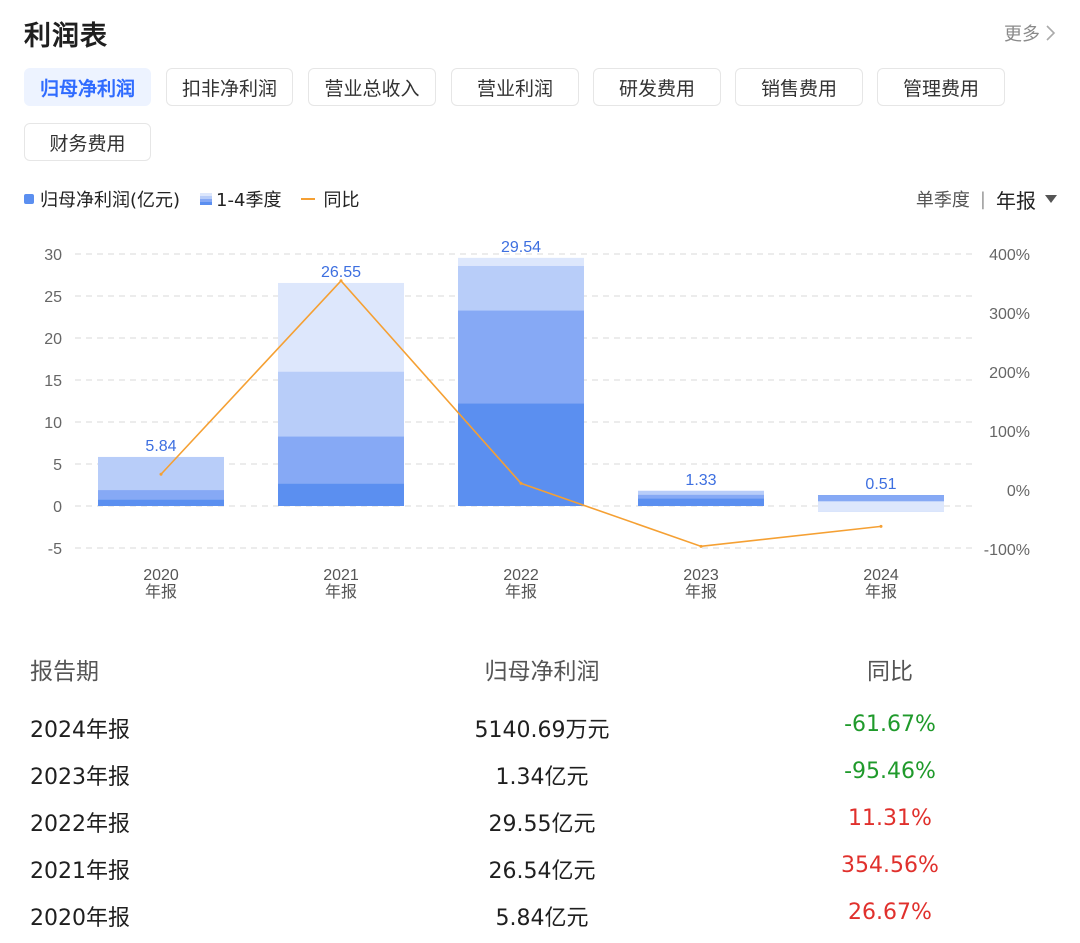  I want to click on tab-total-revenue: 营业总收入, so click(372, 87).